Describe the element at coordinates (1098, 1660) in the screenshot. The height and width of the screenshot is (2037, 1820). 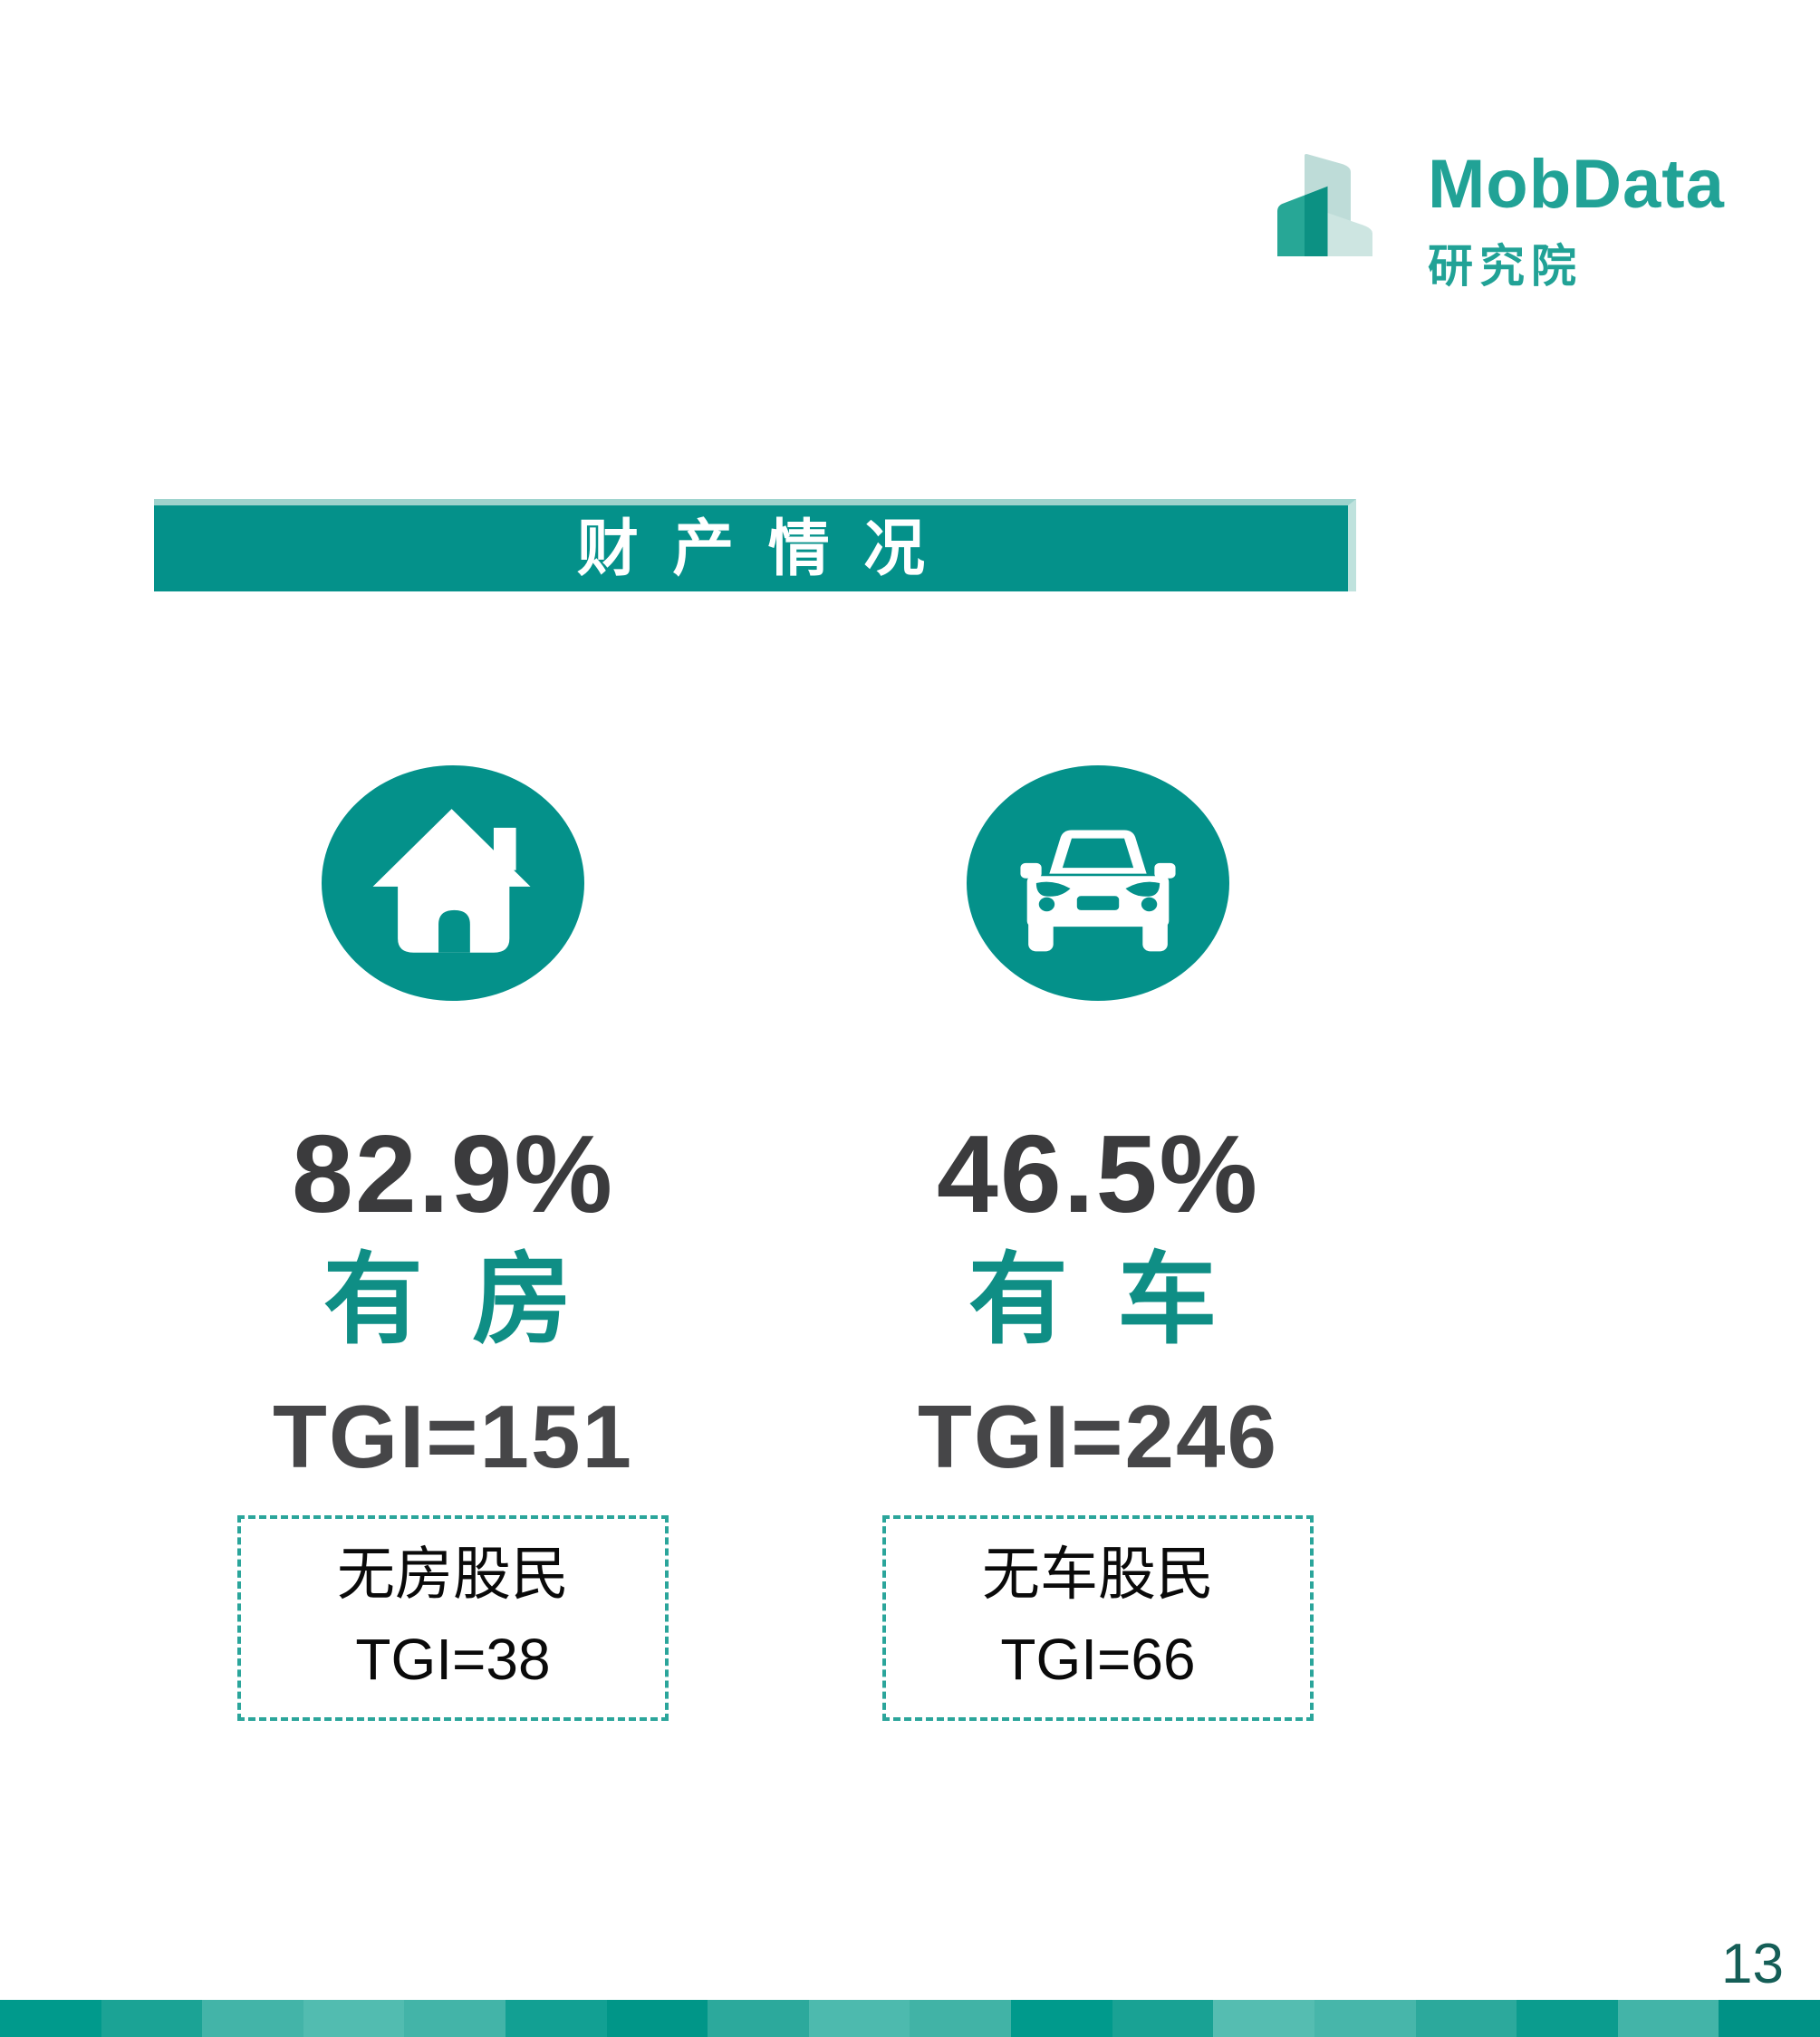
I see `car-box-tgi: TGI=66` at that location.